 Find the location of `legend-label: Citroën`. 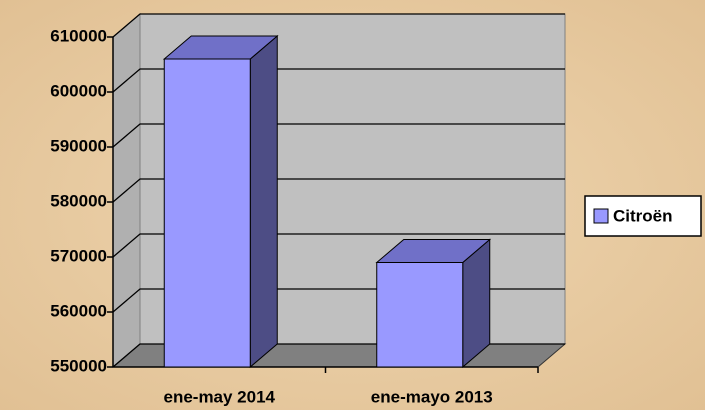

legend-label: Citroën is located at coordinates (643, 215).